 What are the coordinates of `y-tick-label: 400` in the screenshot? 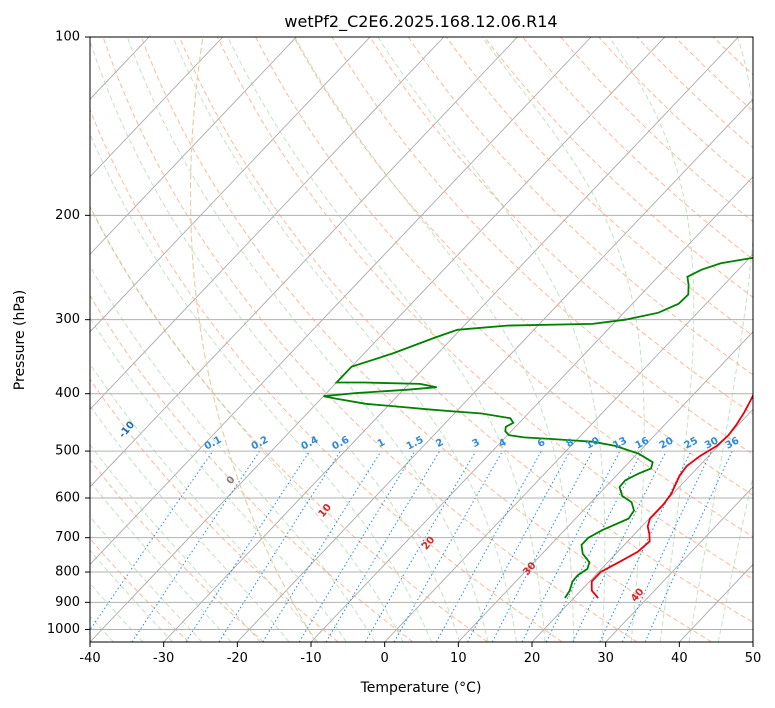 It's located at (67, 393).